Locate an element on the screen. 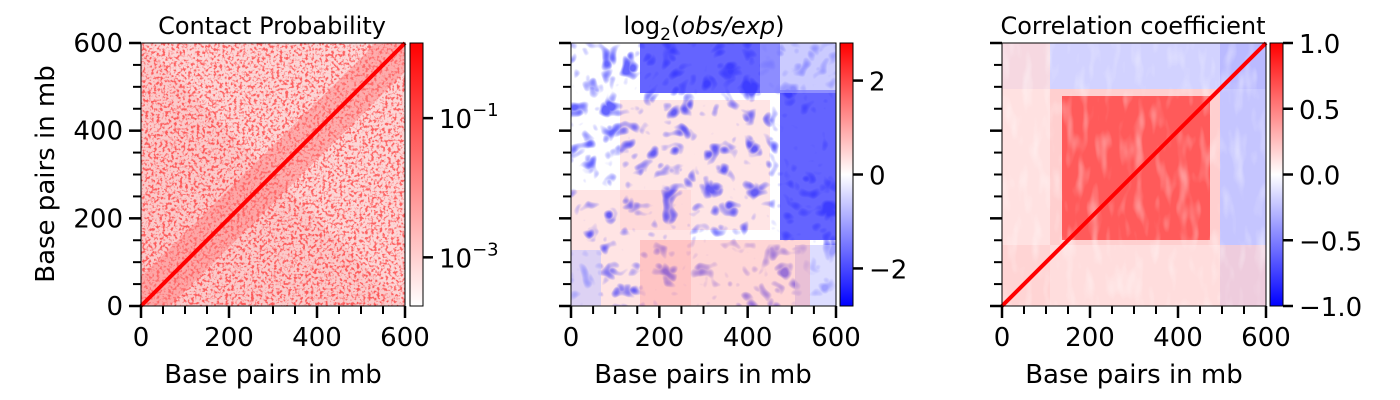 Image resolution: width=1400 pixels, height=400 pixels. panel-3-xlabel: Base pairs in mb is located at coordinates (1134, 375).